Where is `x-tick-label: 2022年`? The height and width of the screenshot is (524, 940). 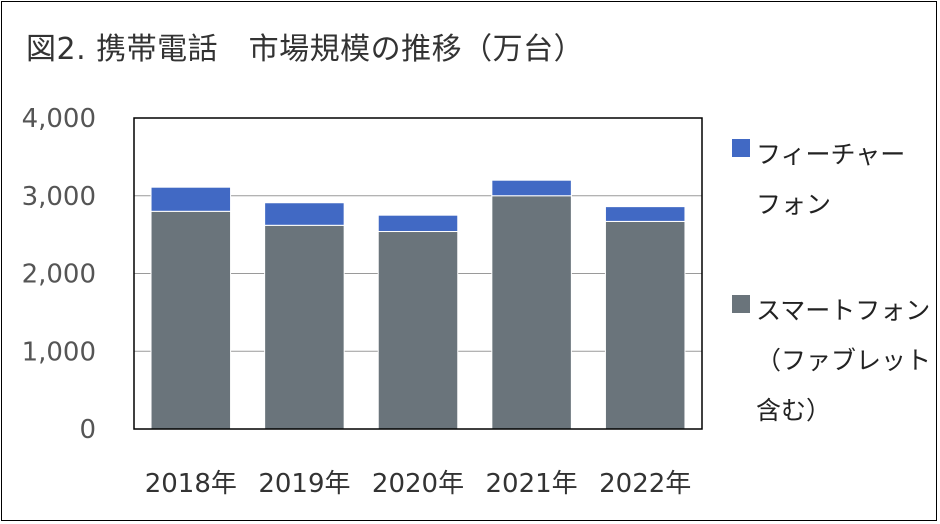
x-tick-label: 2022年 is located at coordinates (645, 484).